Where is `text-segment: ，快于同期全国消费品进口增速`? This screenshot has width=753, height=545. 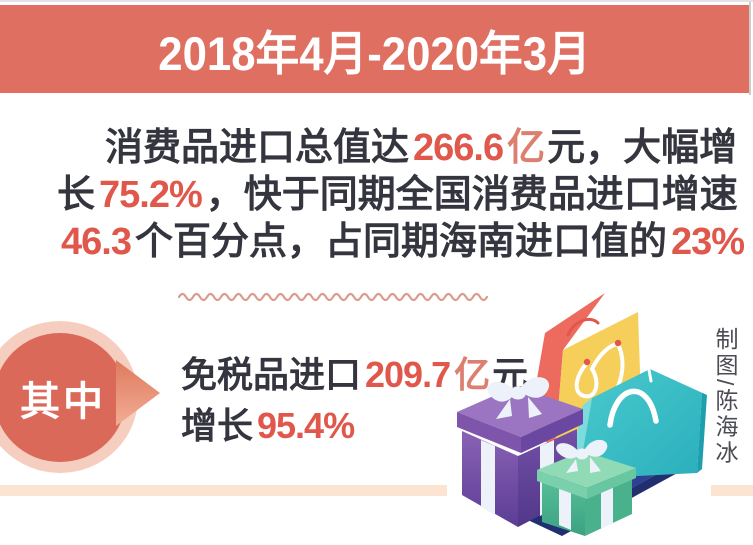 text-segment: ，快于同期全国消费品进口增速 is located at coordinates (471, 195).